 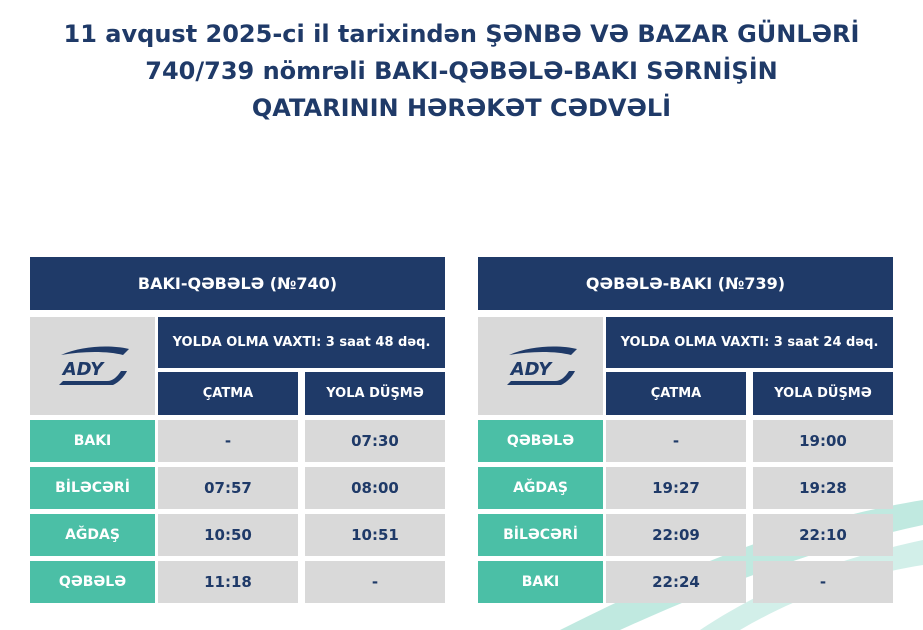 What do you see at coordinates (823, 488) in the screenshot?
I see `time: 19:28` at bounding box center [823, 488].